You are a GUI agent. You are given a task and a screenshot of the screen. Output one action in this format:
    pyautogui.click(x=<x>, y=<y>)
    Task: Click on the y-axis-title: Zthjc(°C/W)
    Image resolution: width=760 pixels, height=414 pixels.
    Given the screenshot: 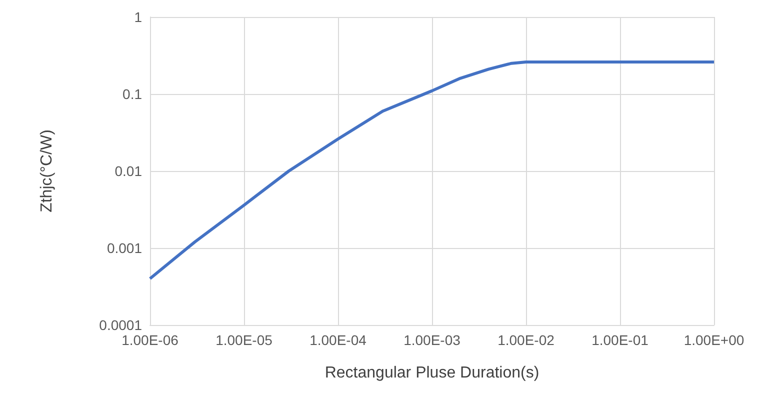 What is the action you would take?
    pyautogui.click(x=47, y=171)
    